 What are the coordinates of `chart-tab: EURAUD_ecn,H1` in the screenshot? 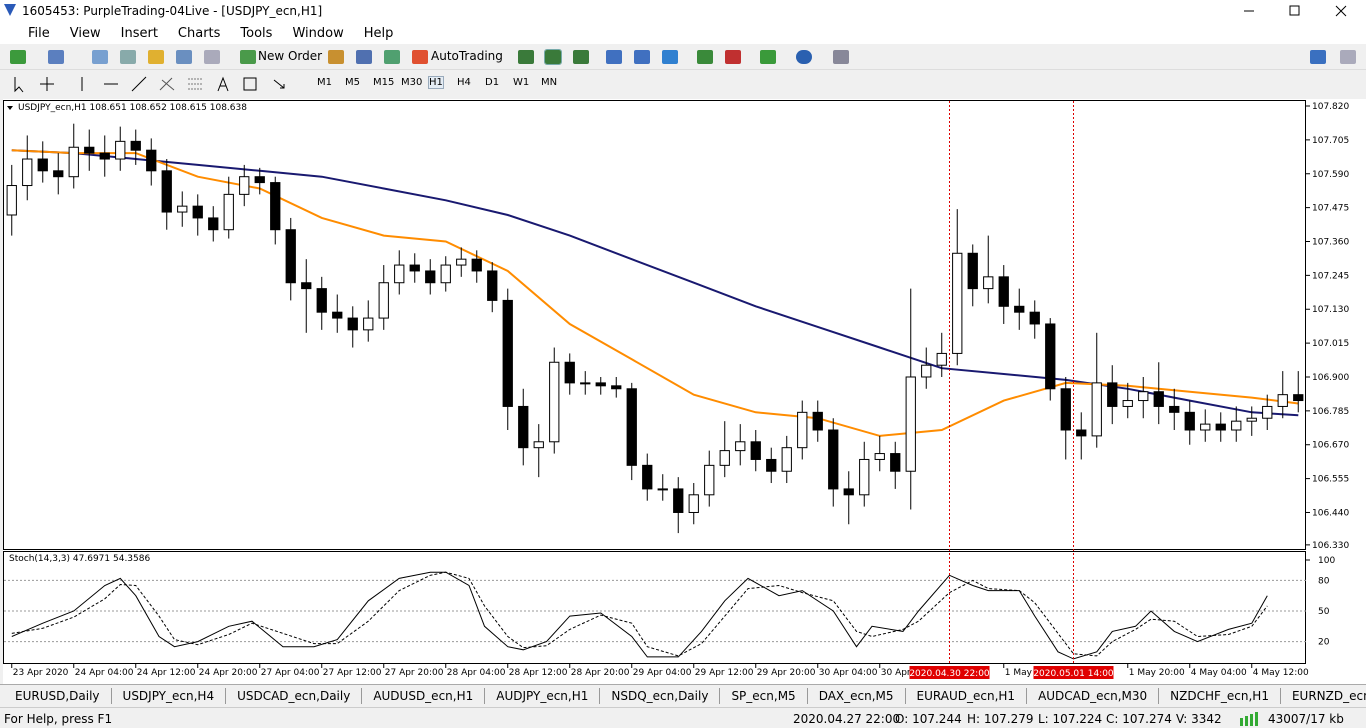 It's located at (967, 696).